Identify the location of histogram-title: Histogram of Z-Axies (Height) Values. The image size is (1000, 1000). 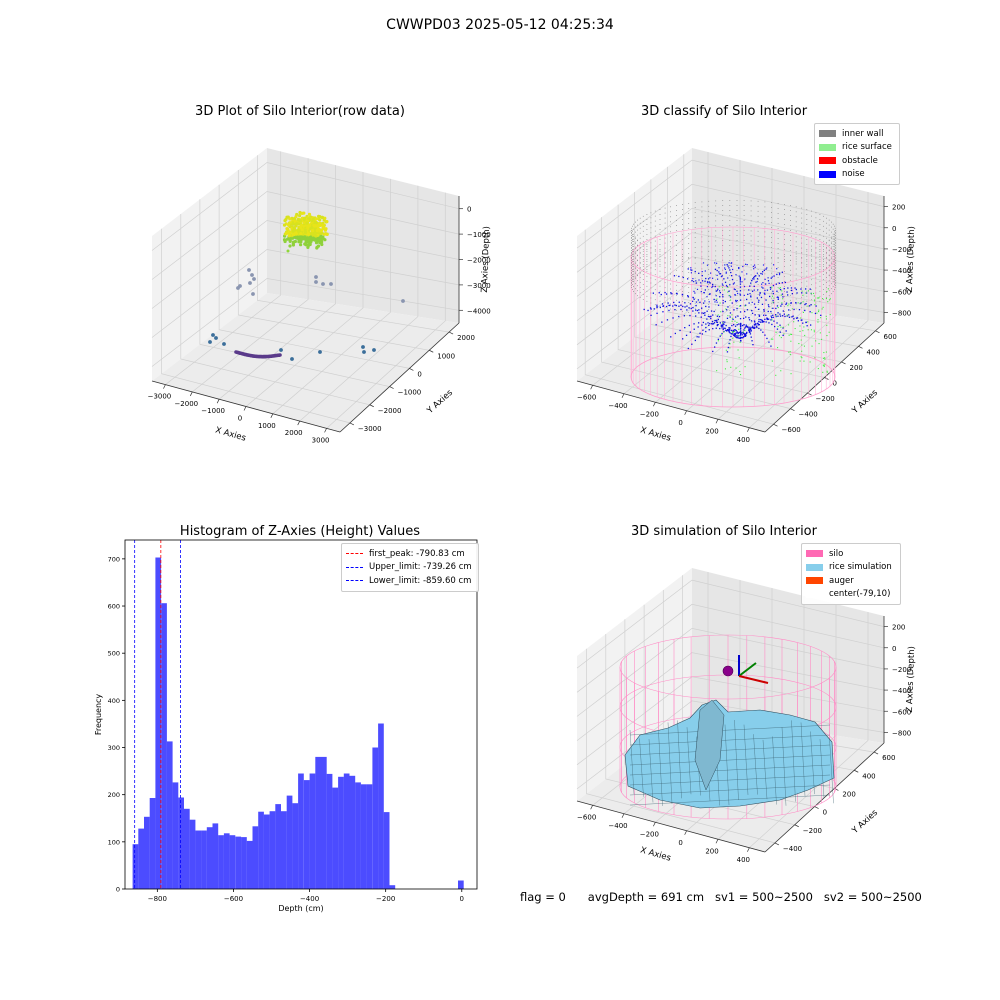
(300, 531).